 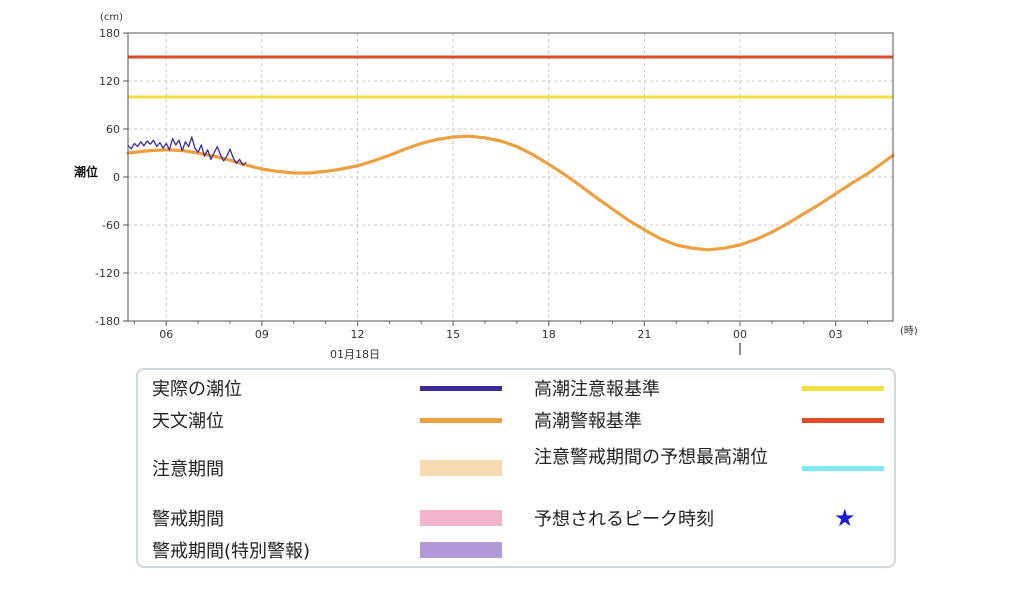 I want to click on x-tick-label: 06, so click(x=166, y=334).